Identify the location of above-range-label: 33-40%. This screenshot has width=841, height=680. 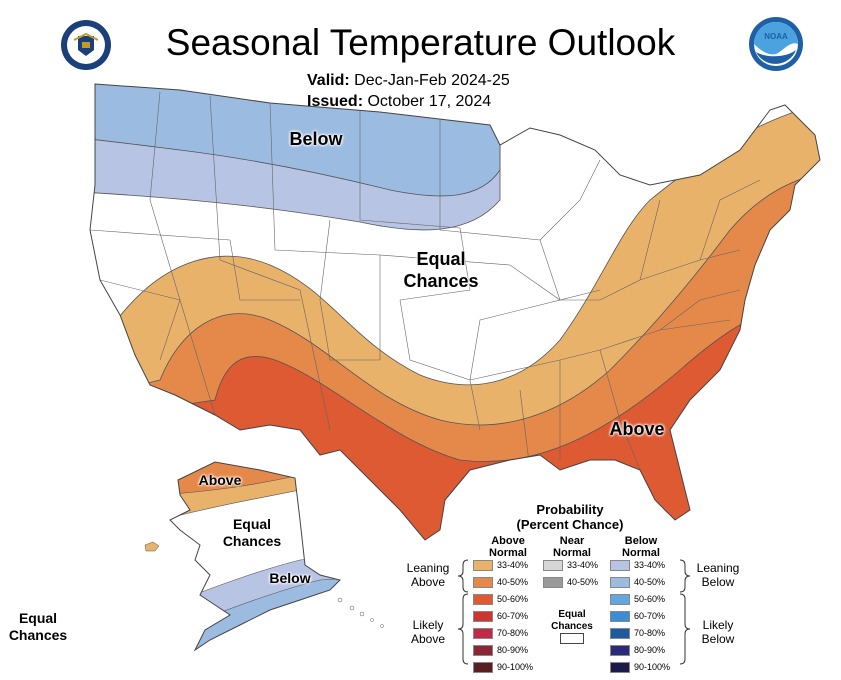
(513, 565).